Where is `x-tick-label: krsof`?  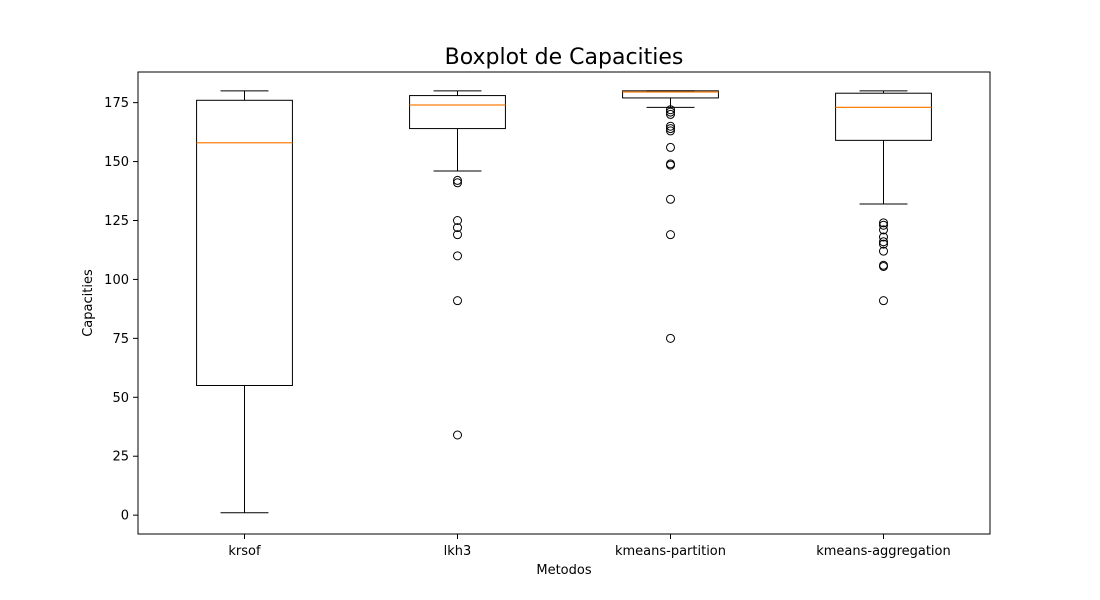 x-tick-label: krsof is located at coordinates (244, 551).